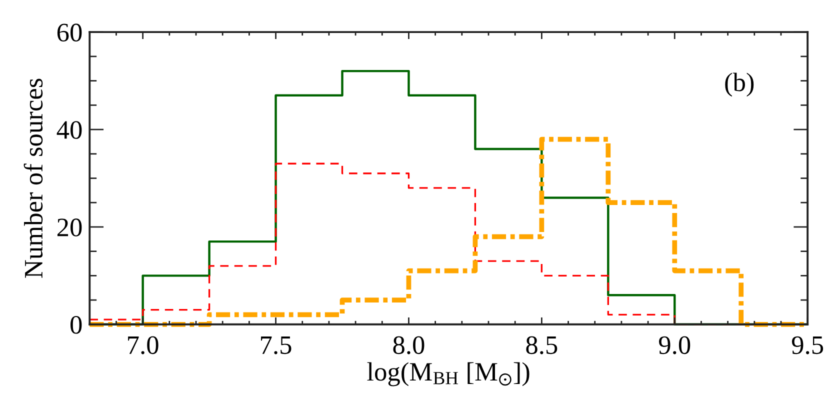 The image size is (830, 406). What do you see at coordinates (808, 345) in the screenshot?
I see `x-tick-label: 9.5` at bounding box center [808, 345].